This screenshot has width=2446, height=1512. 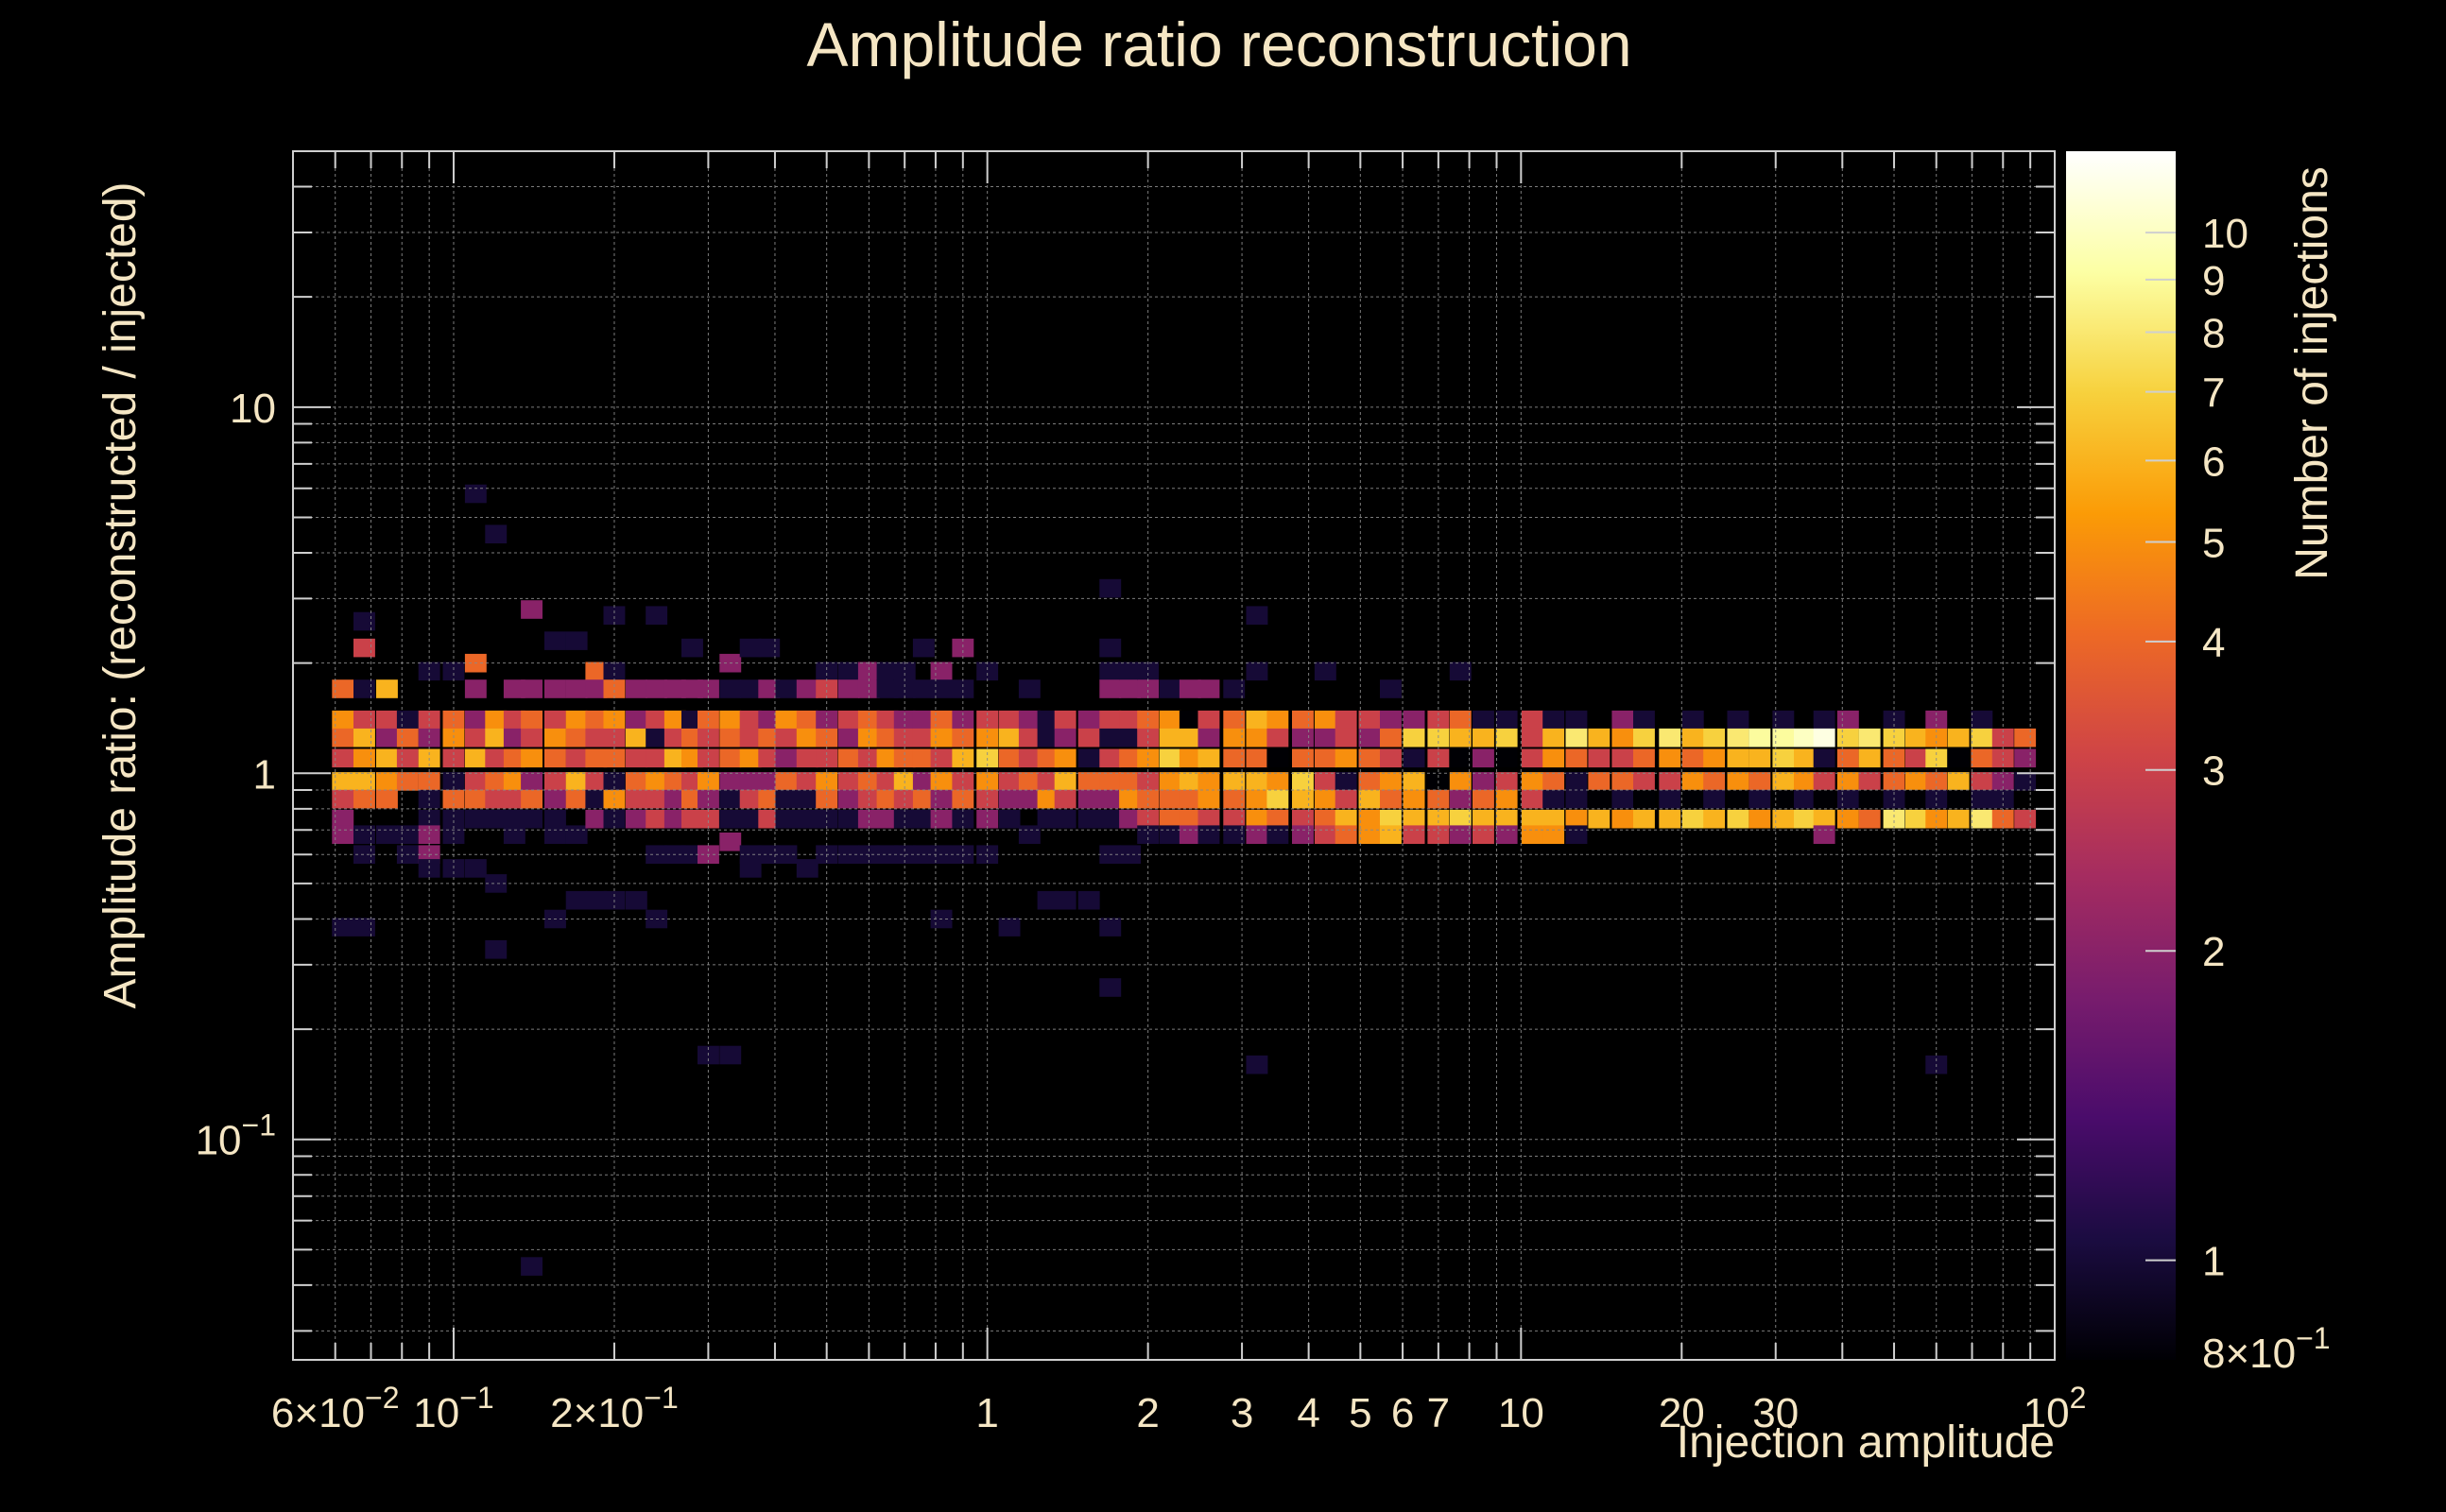 What do you see at coordinates (1147, 1413) in the screenshot?
I see `x-tick-label: 2` at bounding box center [1147, 1413].